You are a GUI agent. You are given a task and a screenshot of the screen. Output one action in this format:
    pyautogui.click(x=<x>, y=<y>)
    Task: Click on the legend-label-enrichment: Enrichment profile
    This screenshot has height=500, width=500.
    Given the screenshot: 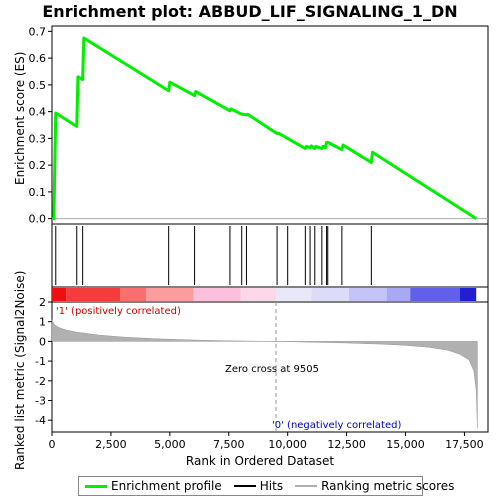 What is the action you would take?
    pyautogui.click(x=166, y=486)
    